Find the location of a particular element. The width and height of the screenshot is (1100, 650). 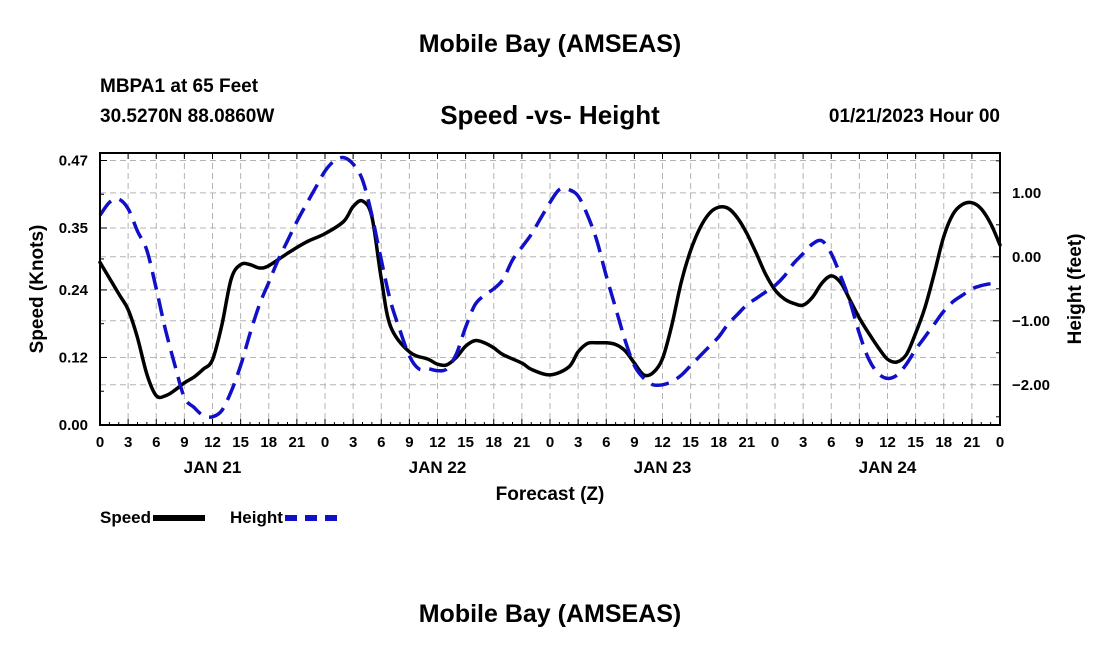

plot-title: Speed -vs- Height is located at coordinates (550, 115).